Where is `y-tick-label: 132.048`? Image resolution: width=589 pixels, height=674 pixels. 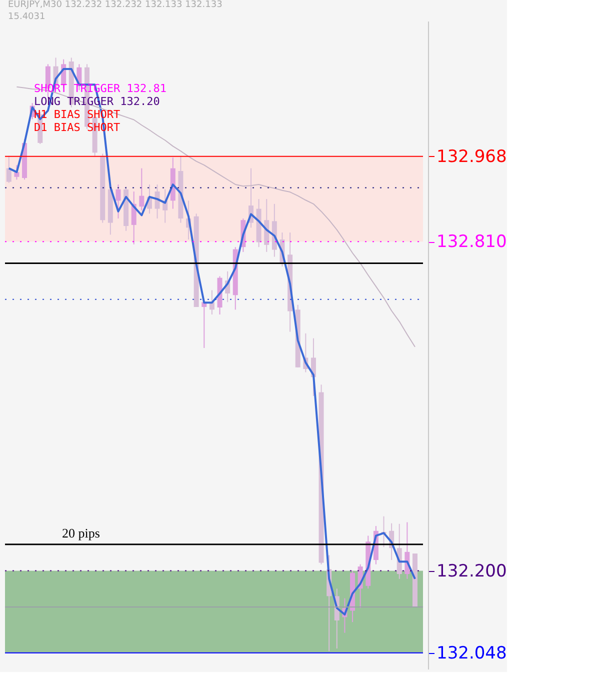
y-tick-label: 132.048 is located at coordinates (471, 653).